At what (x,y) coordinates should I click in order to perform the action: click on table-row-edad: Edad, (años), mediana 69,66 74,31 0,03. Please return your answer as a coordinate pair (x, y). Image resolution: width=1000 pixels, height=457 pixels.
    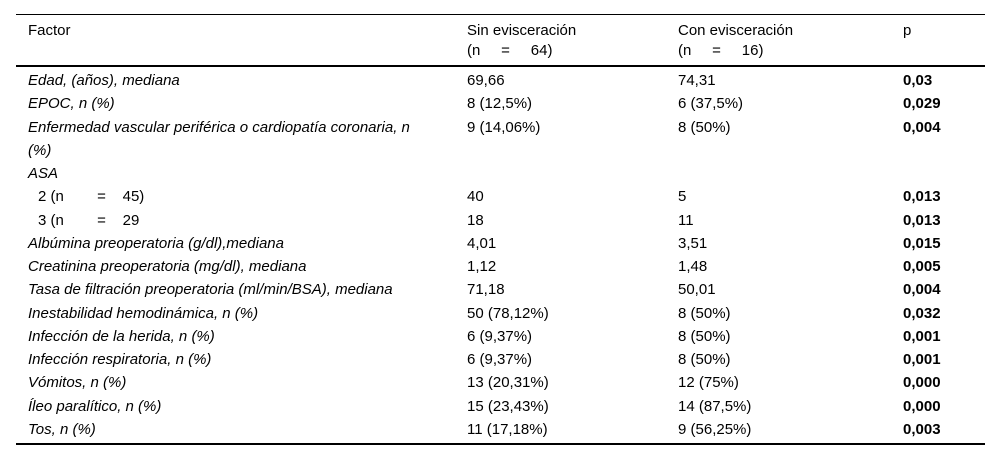
    Looking at the image, I should click on (500, 80).